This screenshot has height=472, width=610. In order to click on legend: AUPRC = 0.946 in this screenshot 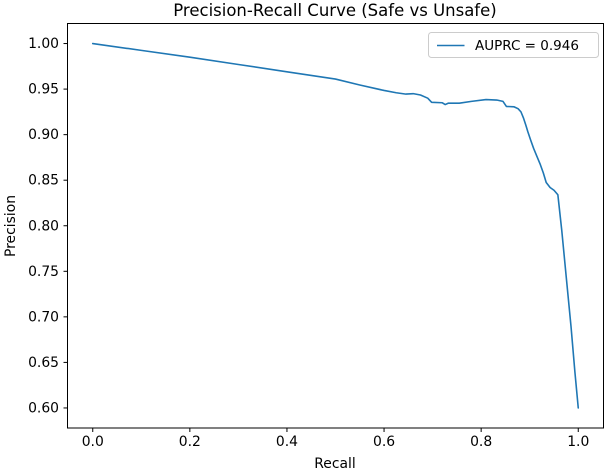, I will do `click(513, 45)`.